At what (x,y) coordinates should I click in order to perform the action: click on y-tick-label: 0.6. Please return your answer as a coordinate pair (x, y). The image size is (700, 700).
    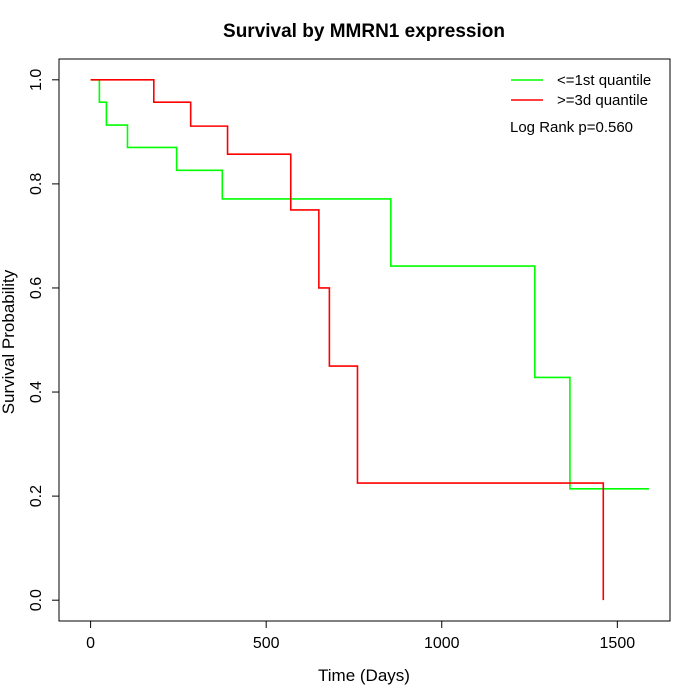
    Looking at the image, I should click on (36, 288).